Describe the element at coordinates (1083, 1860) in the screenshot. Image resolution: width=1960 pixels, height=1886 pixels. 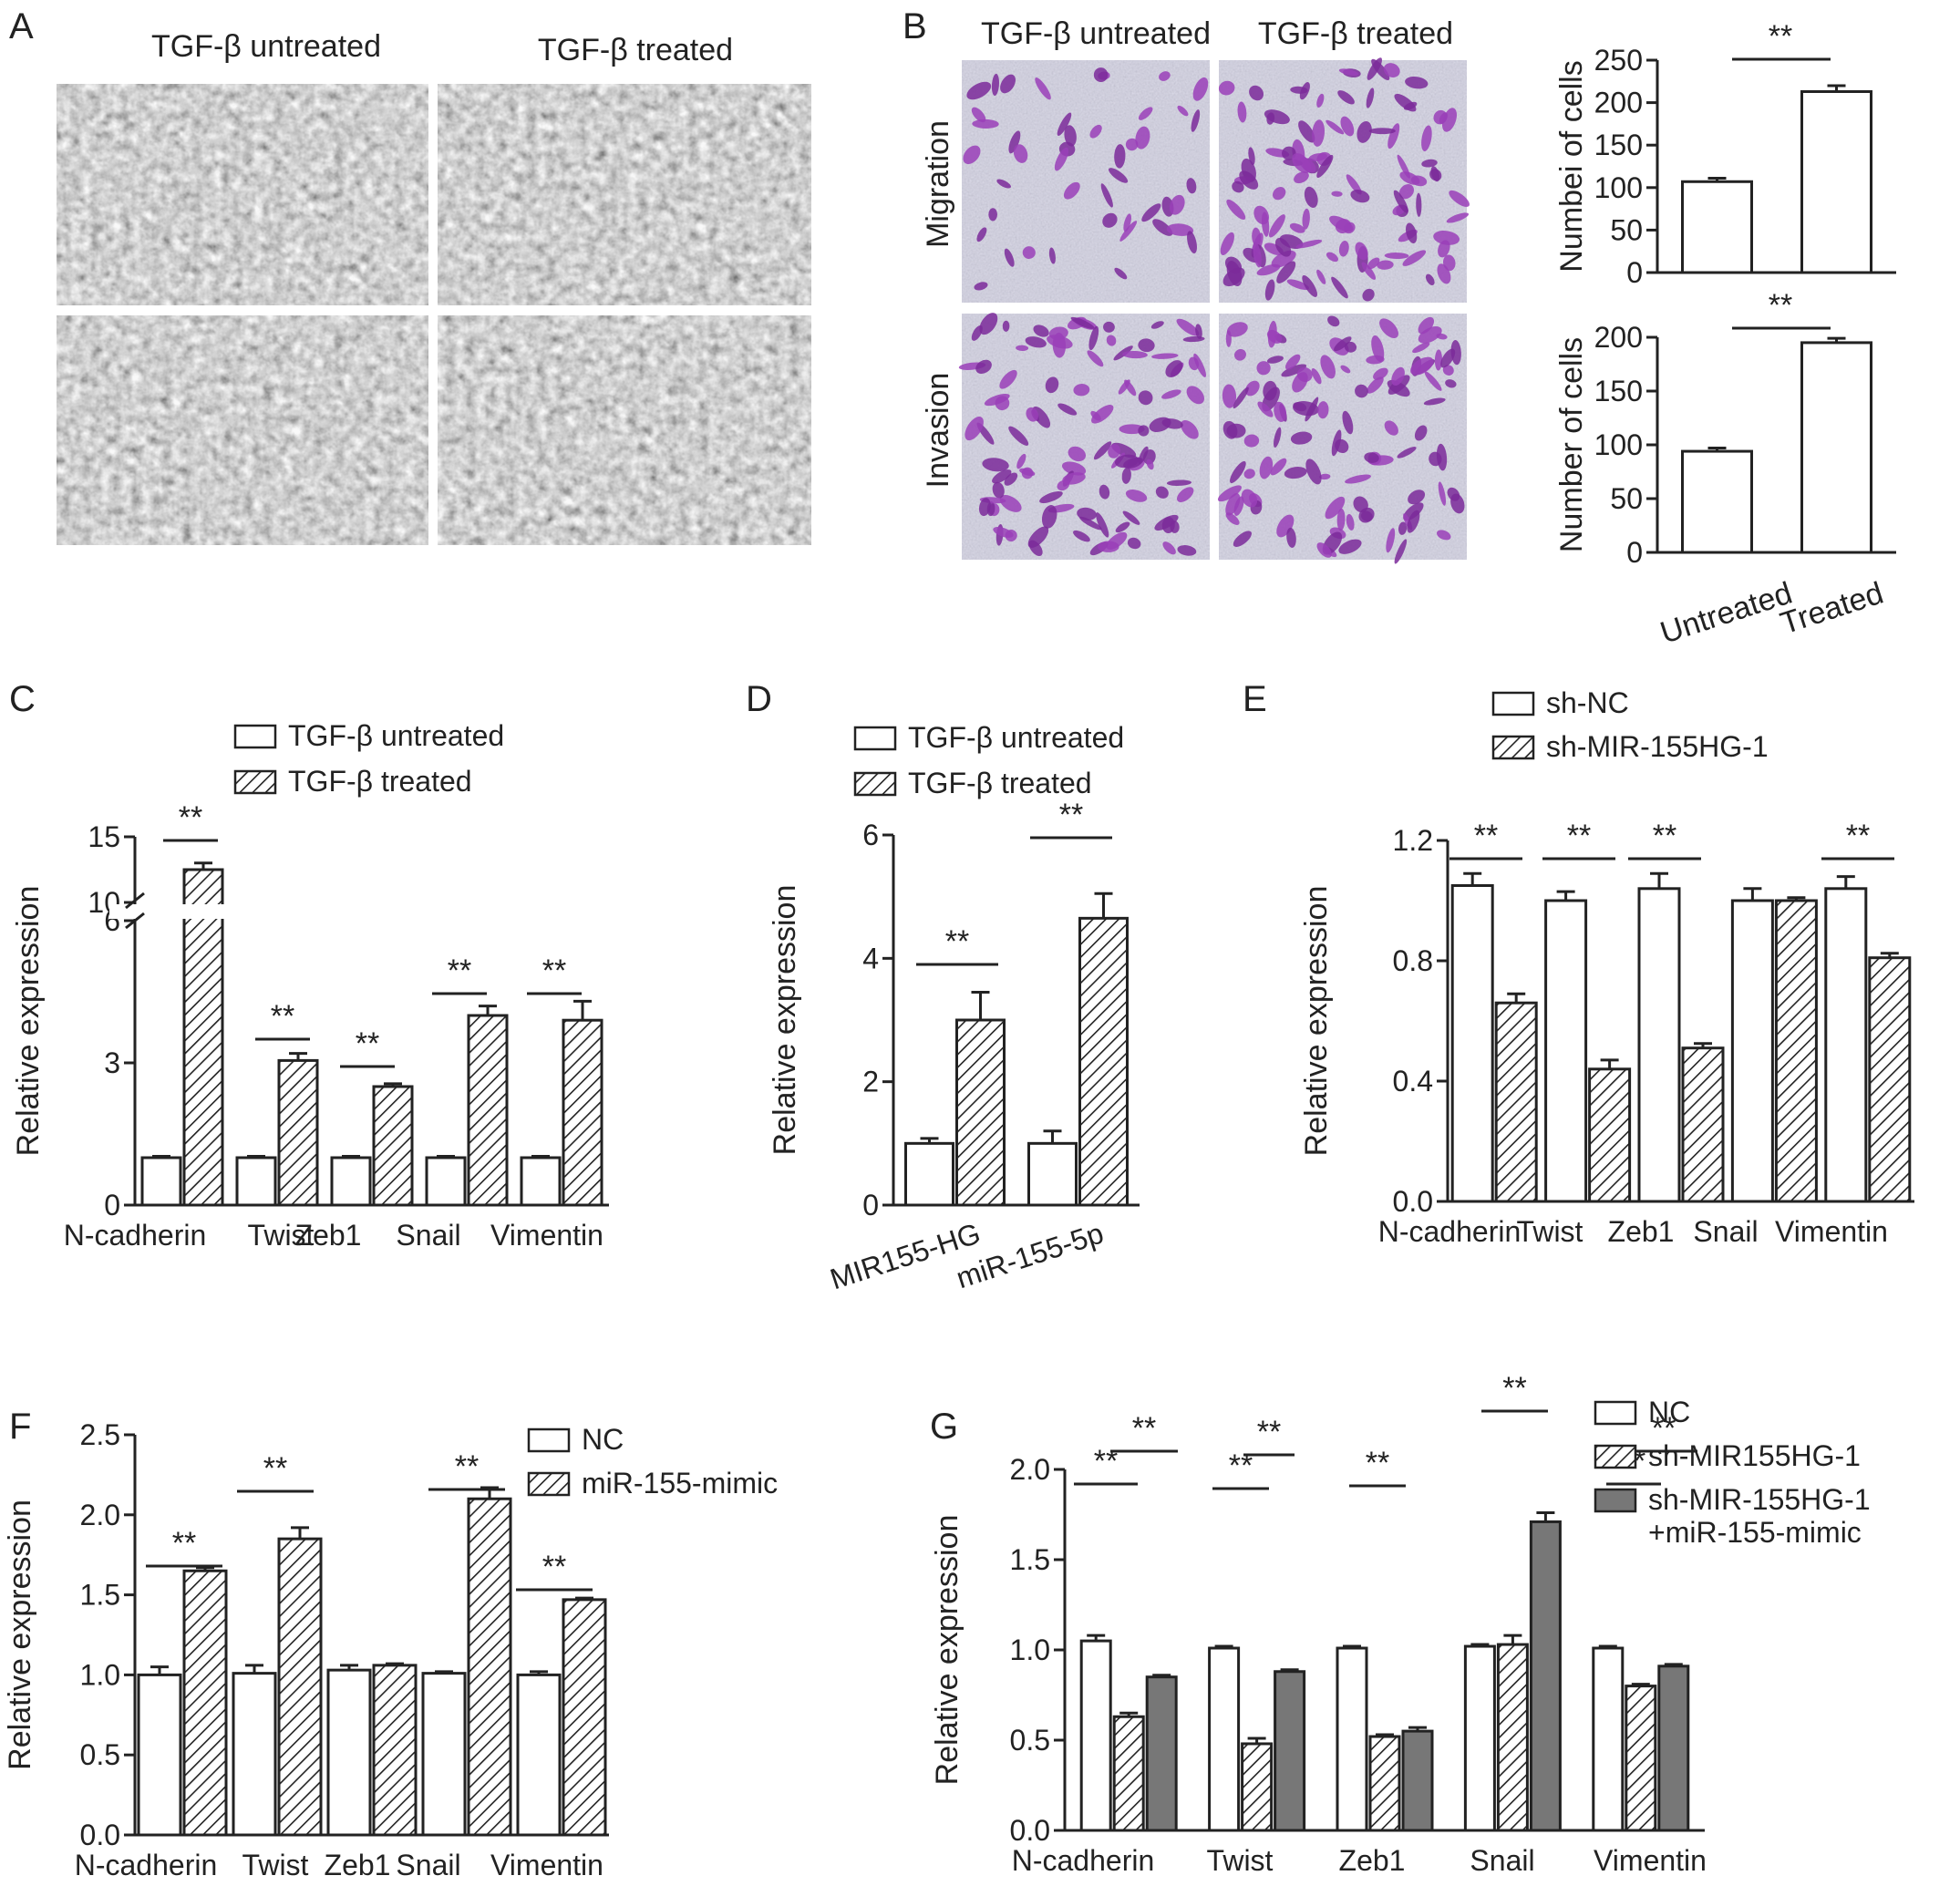
I see `x-category-label: N-cadherin` at that location.